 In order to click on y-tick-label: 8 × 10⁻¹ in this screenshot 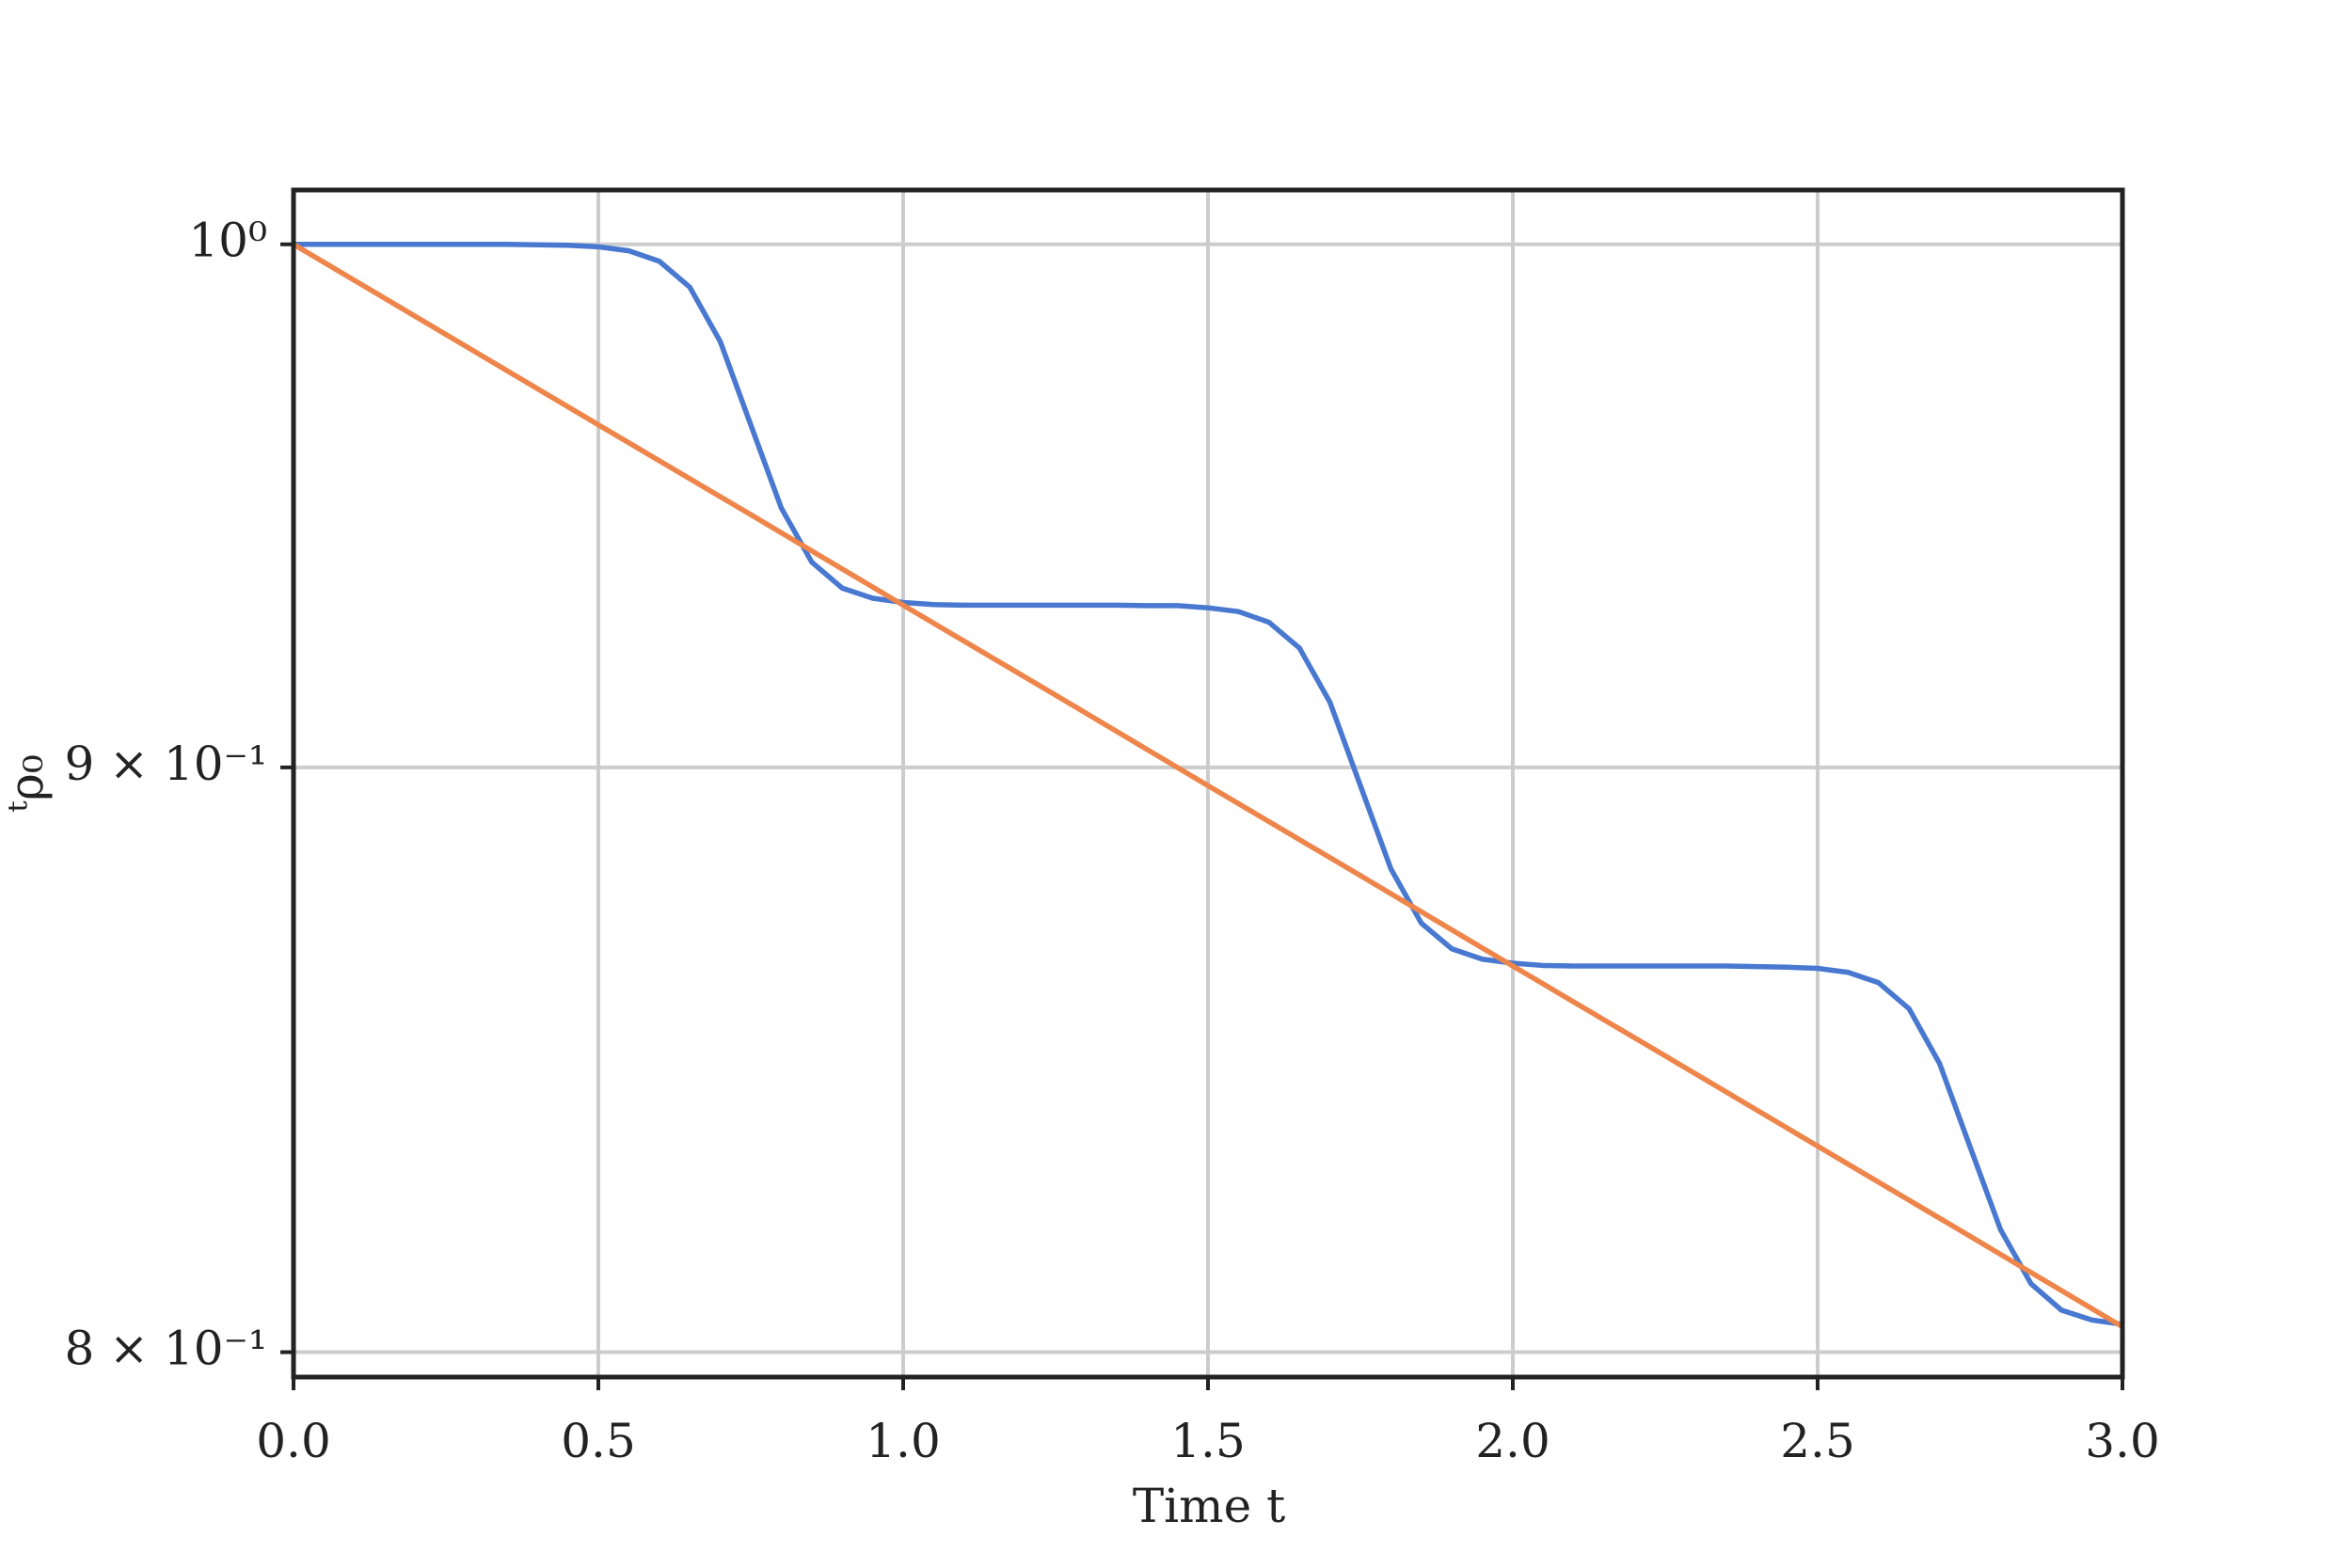, I will do `click(165, 1349)`.